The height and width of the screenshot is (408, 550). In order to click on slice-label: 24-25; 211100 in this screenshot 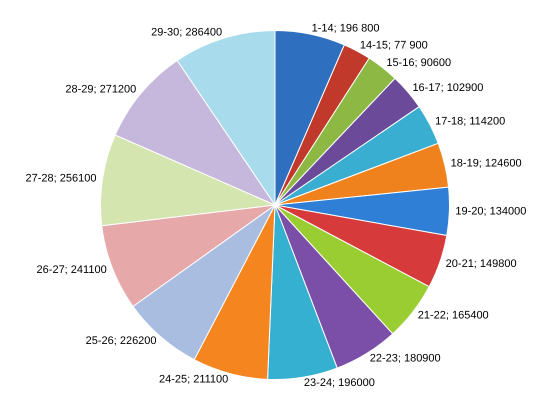, I will do `click(193, 379)`.